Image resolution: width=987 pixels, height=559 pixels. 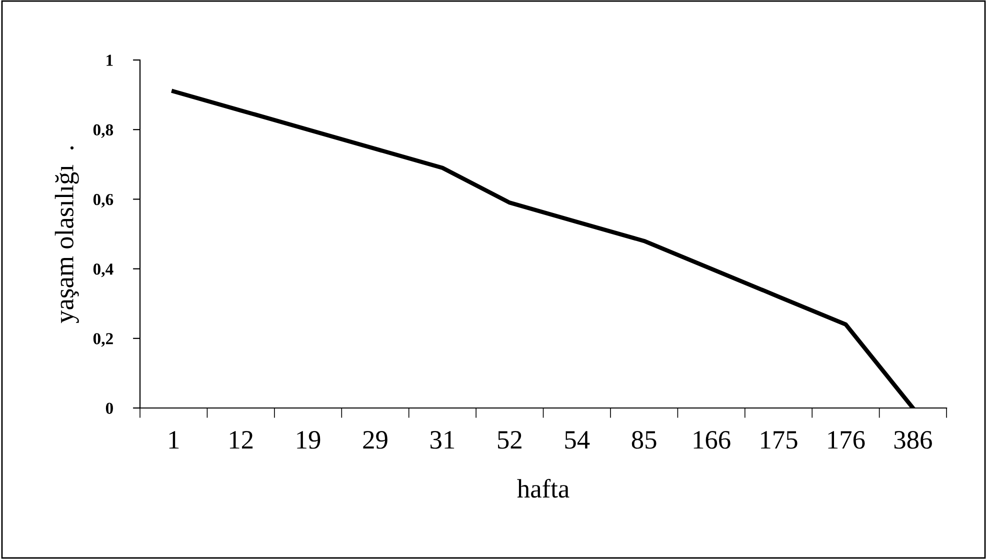 What do you see at coordinates (66, 235) in the screenshot?
I see `y-axis-title: yaşam olasılığı .` at bounding box center [66, 235].